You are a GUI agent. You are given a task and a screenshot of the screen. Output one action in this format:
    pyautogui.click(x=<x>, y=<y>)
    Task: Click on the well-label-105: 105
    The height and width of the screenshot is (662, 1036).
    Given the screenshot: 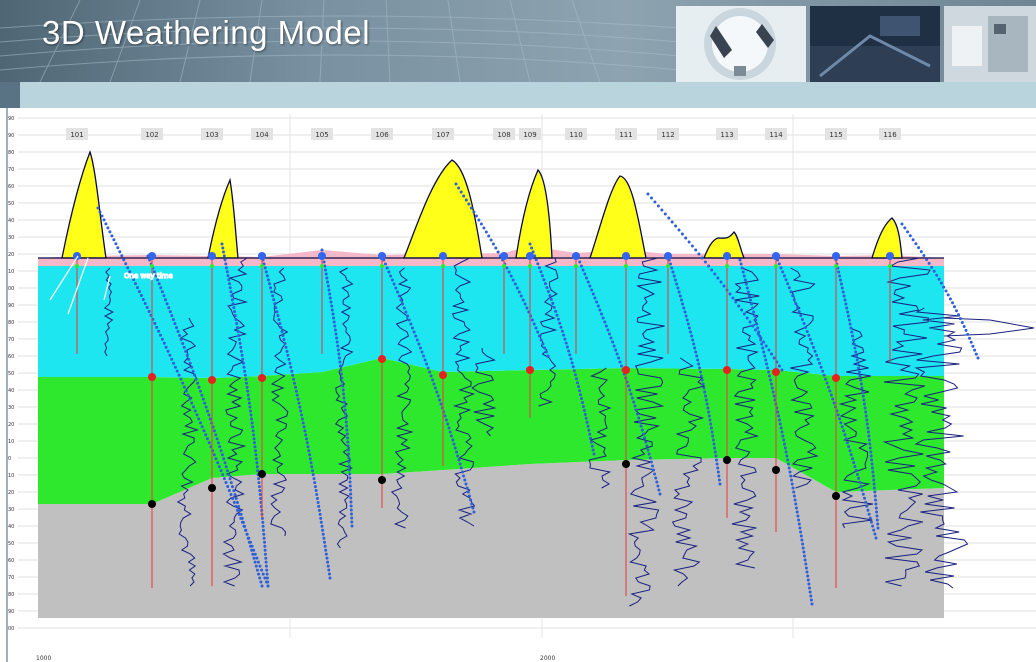 What is the action you would take?
    pyautogui.click(x=322, y=134)
    